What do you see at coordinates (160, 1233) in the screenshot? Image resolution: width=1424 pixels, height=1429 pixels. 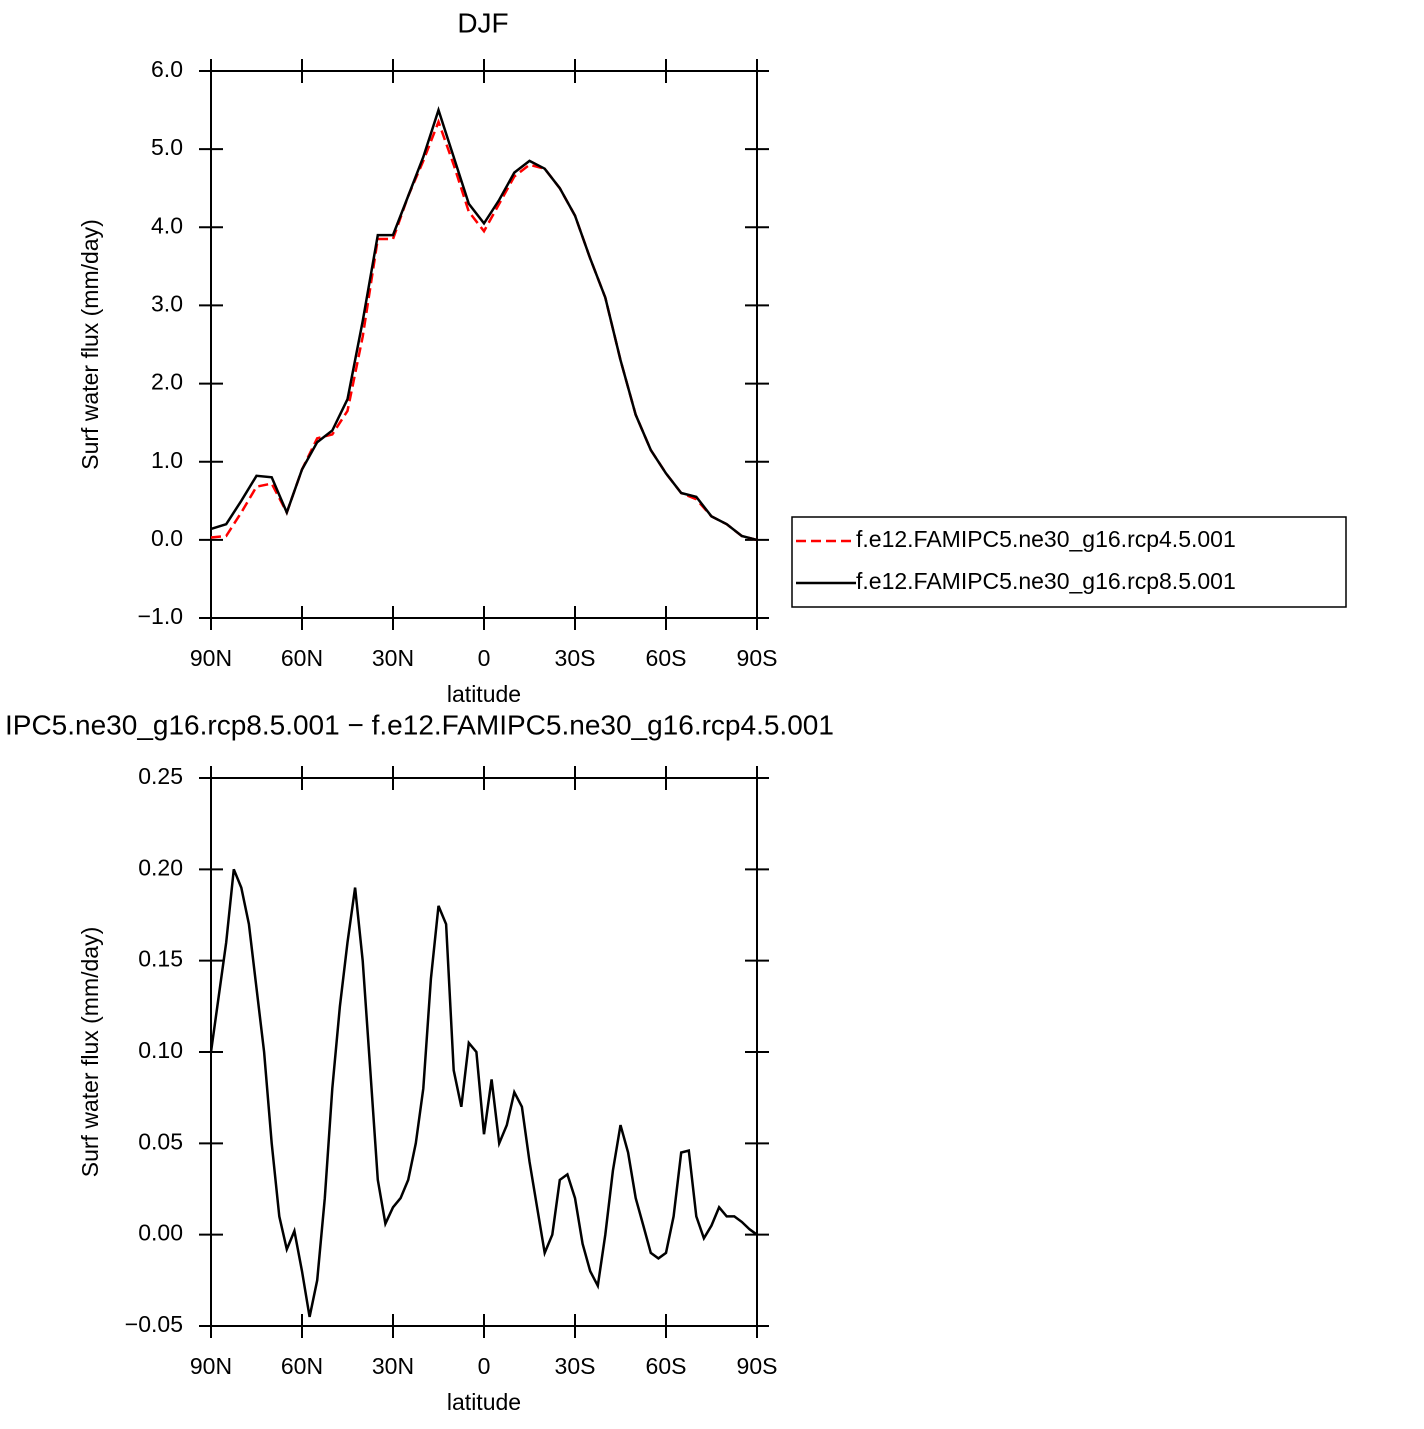 I see `y-tick-label: 0.00` at bounding box center [160, 1233].